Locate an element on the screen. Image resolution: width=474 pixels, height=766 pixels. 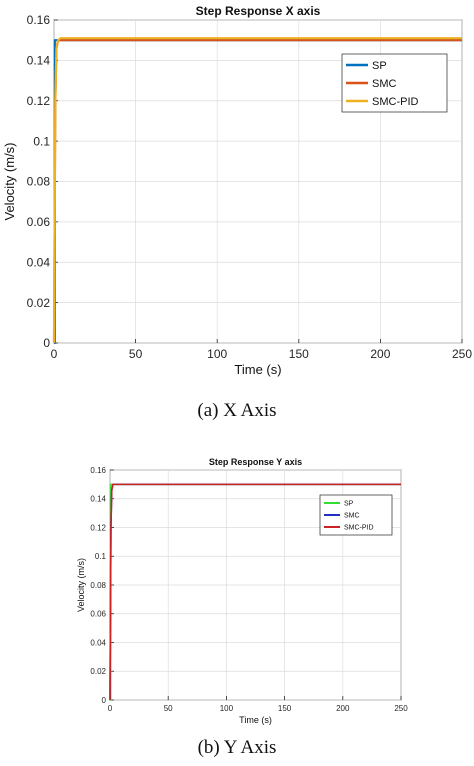
chart-title: Step Response Y axis is located at coordinates (255, 462).